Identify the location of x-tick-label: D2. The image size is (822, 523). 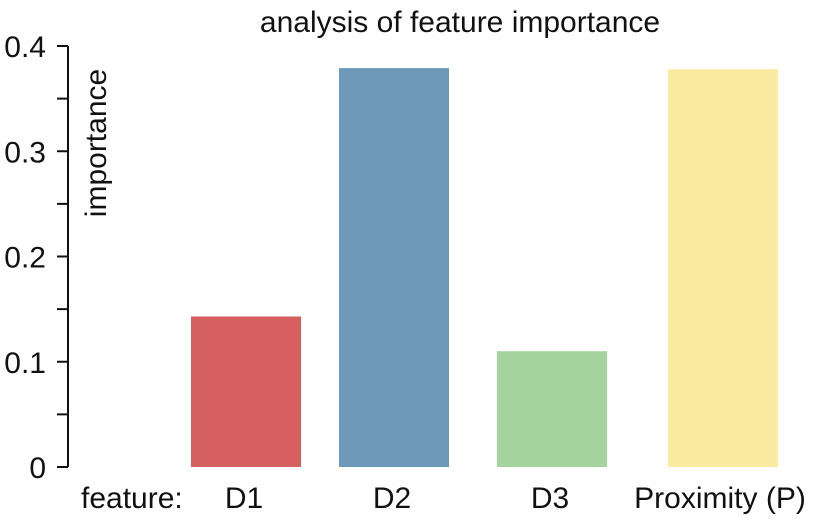
(392, 498).